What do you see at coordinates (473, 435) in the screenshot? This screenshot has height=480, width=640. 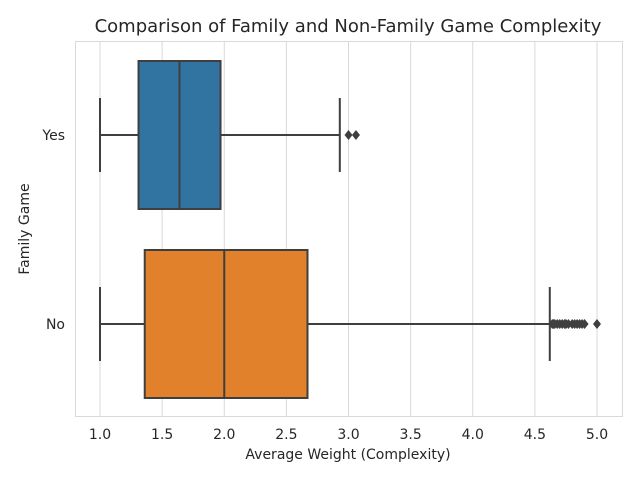 I see `x-tick-label: 4.0` at bounding box center [473, 435].